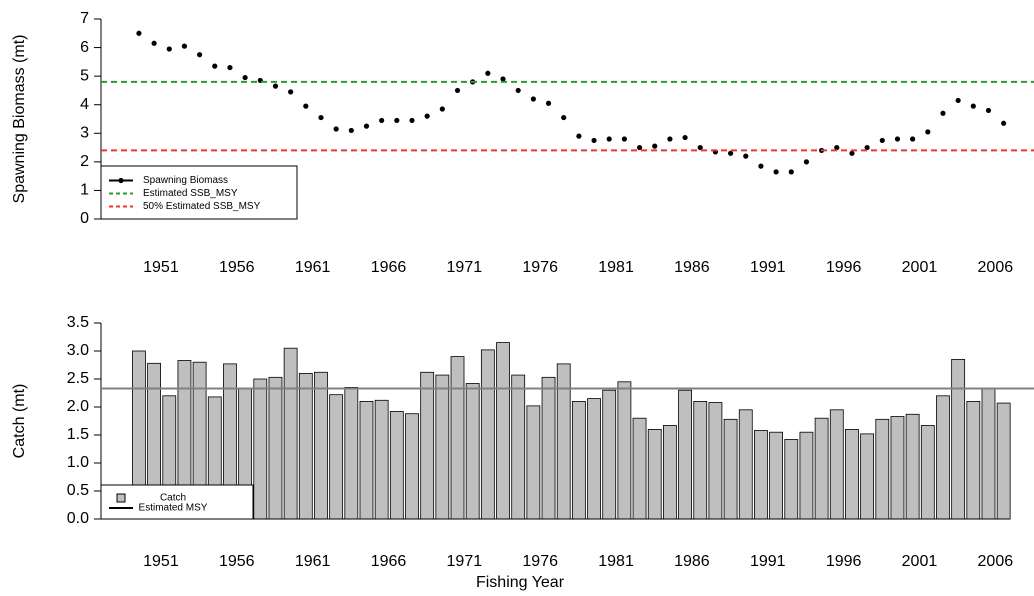 The width and height of the screenshot is (1034, 596). What do you see at coordinates (768, 561) in the screenshot?
I see `x-tick-label: 1991` at bounding box center [768, 561].